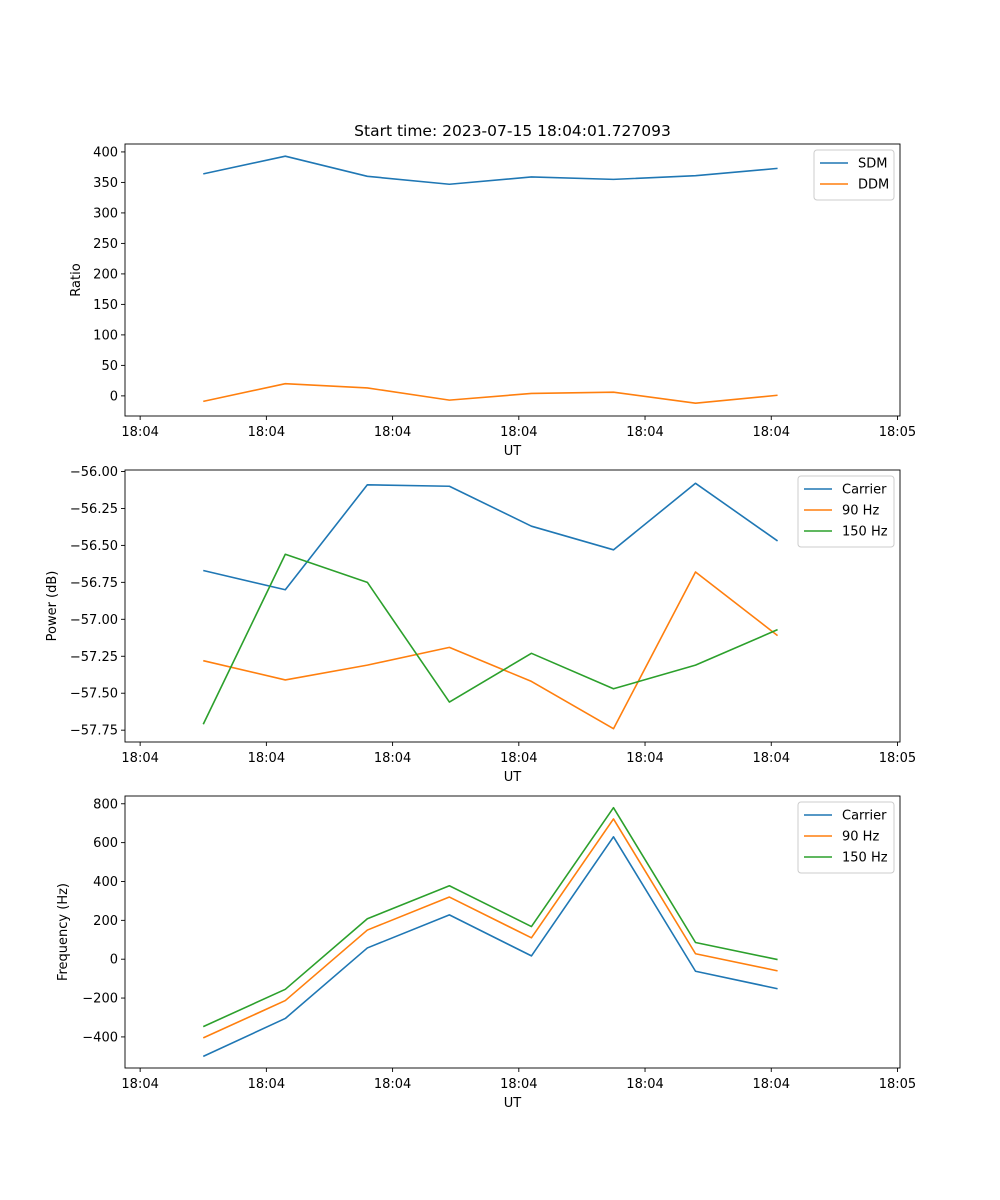 This screenshot has width=1000, height=1200. What do you see at coordinates (100, 1037) in the screenshot?
I see `y-tick-label: −400` at bounding box center [100, 1037].